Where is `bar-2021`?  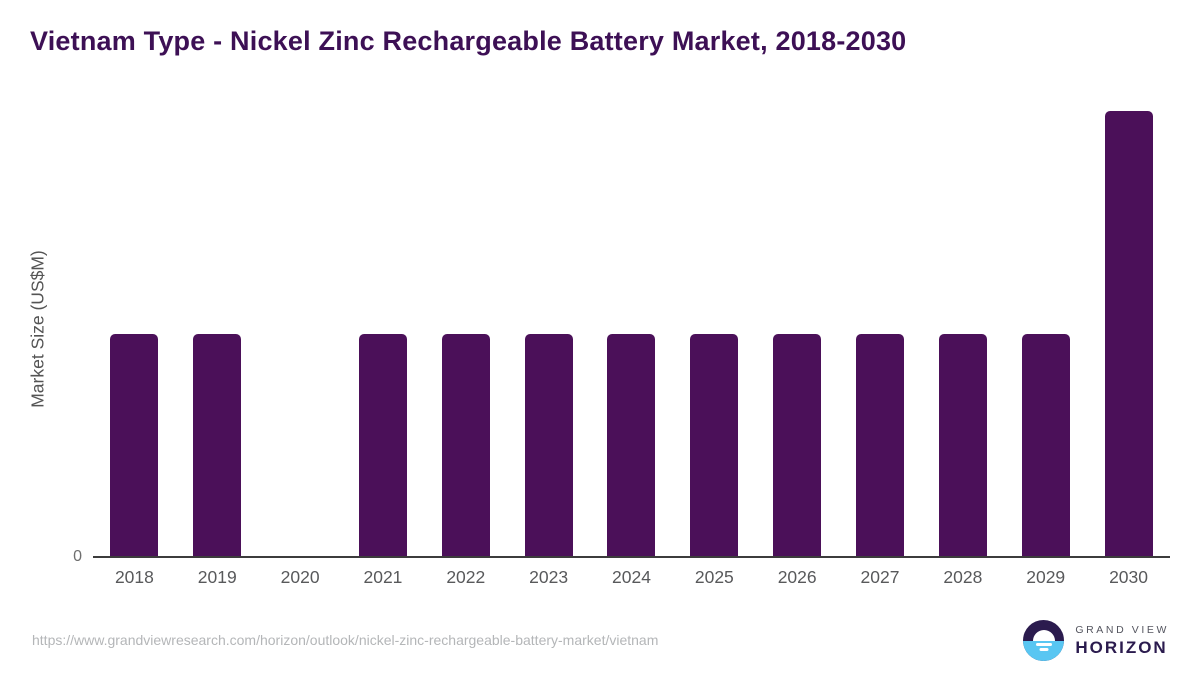 bar-2021 is located at coordinates (382, 444).